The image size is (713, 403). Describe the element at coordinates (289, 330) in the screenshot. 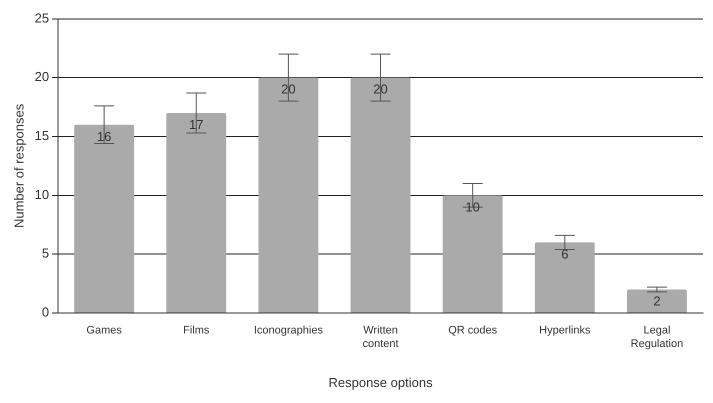

I see `x-tick-label: Iconographies` at that location.